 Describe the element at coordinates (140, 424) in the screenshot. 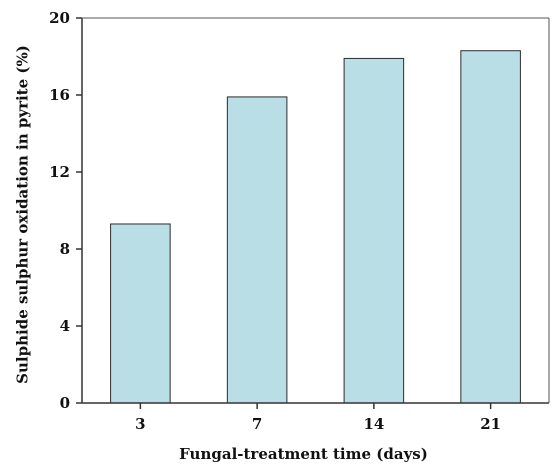

I see `x-tick-label: 3` at that location.